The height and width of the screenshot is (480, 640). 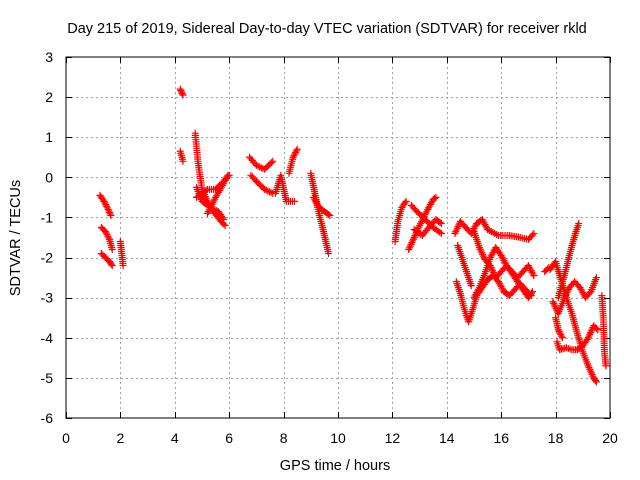 I want to click on y-tick-label: -6, so click(x=47, y=418).